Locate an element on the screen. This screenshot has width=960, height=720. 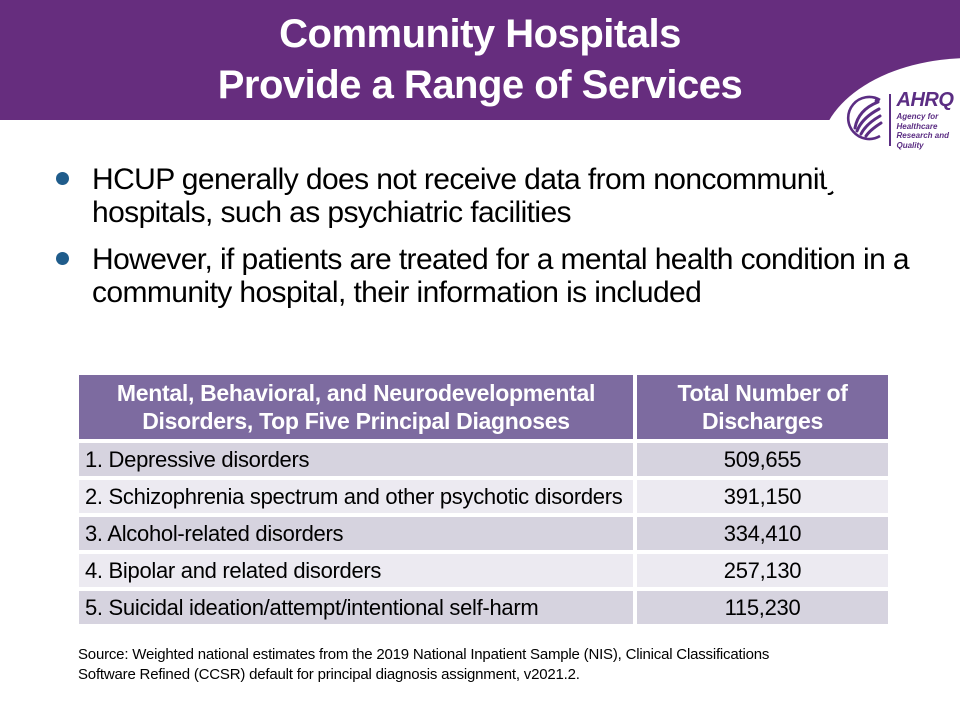
col-header-discharges: Total Number of Discharges is located at coordinates (762, 407).